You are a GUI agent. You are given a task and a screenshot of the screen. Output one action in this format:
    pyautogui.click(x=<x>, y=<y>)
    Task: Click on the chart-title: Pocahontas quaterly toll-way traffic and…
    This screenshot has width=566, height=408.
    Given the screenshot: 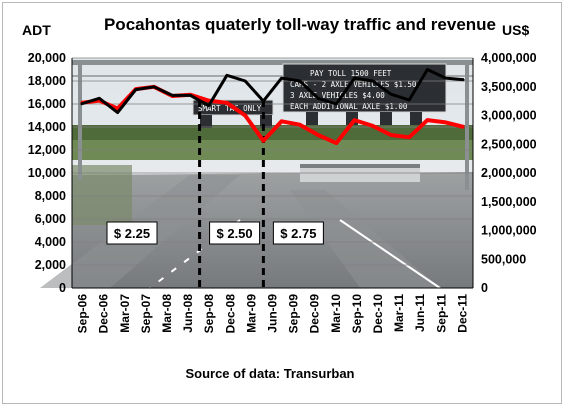 What is the action you would take?
    pyautogui.click(x=300, y=24)
    